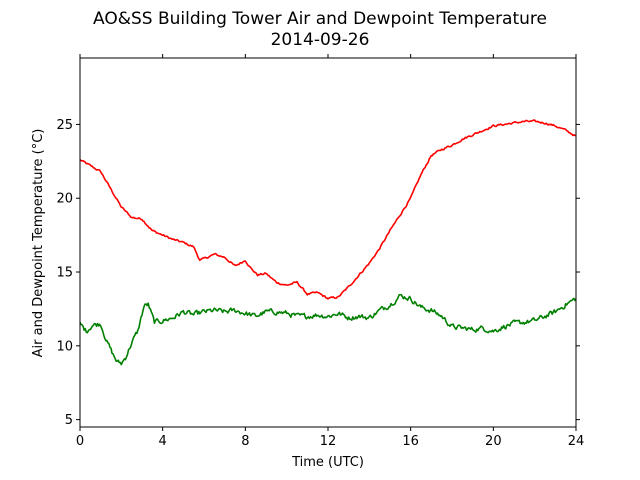 This screenshot has width=640, height=480. What do you see at coordinates (245, 441) in the screenshot?
I see `x-tick-label: 8` at bounding box center [245, 441].